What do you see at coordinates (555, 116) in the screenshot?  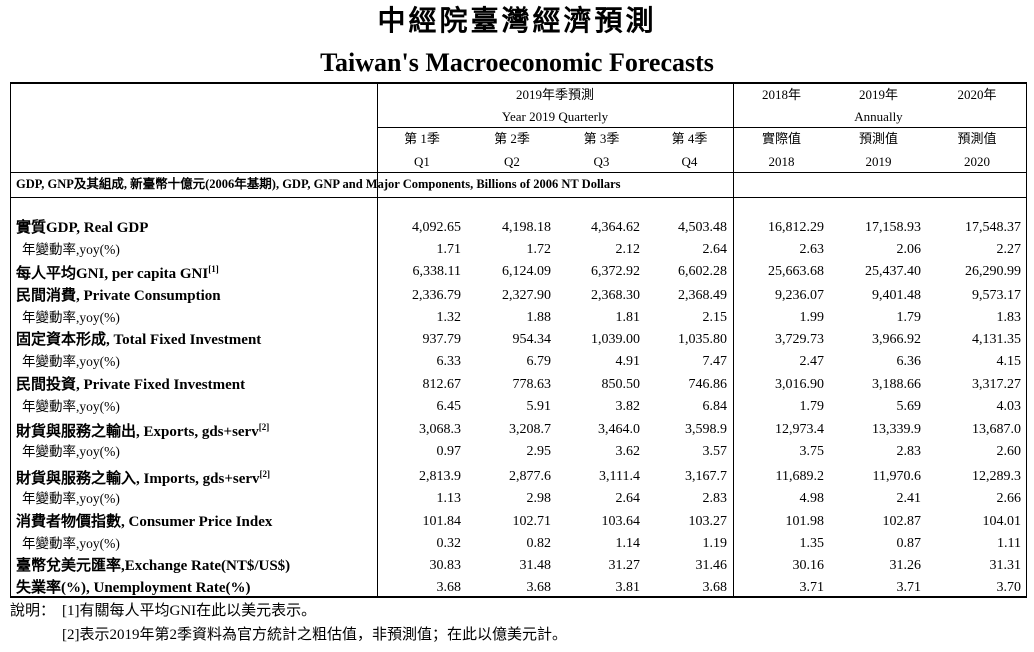 I see `group-header: Year 2019 Quarterly` at bounding box center [555, 116].